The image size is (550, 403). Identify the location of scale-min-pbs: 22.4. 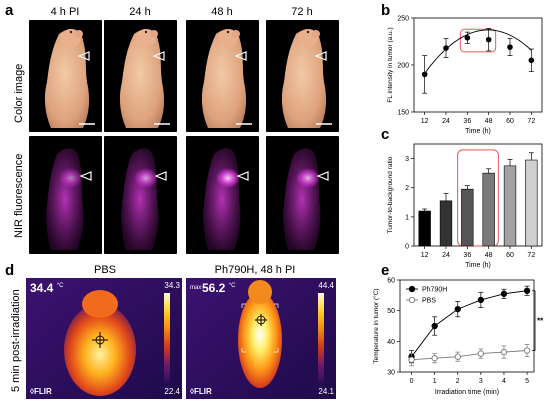
(172, 391).